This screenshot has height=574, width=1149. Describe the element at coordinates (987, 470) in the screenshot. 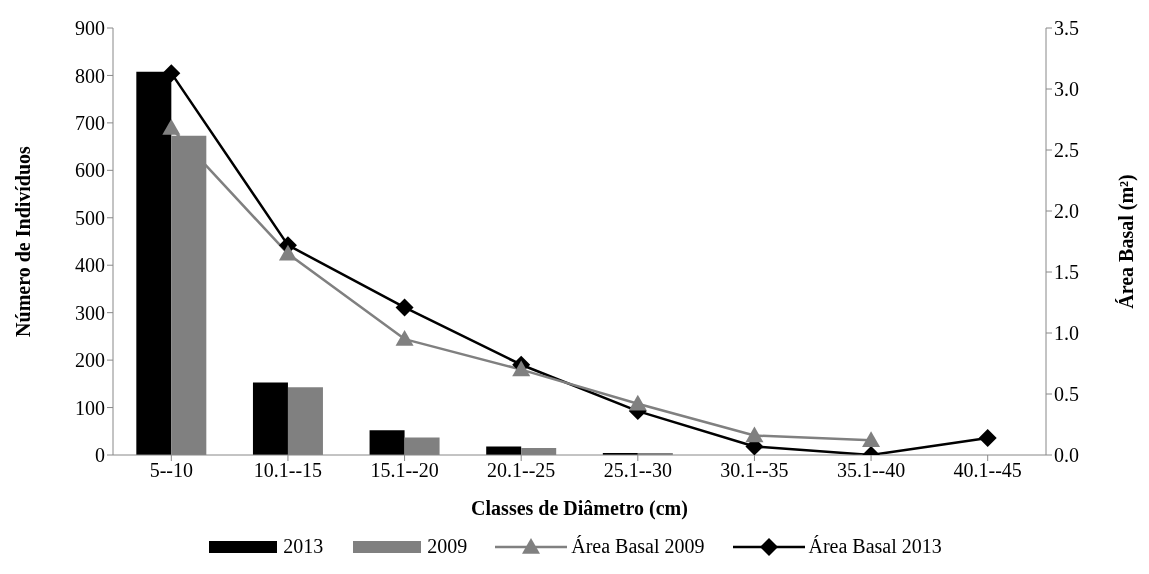

I see `x-tick-label: 40.1--45` at that location.